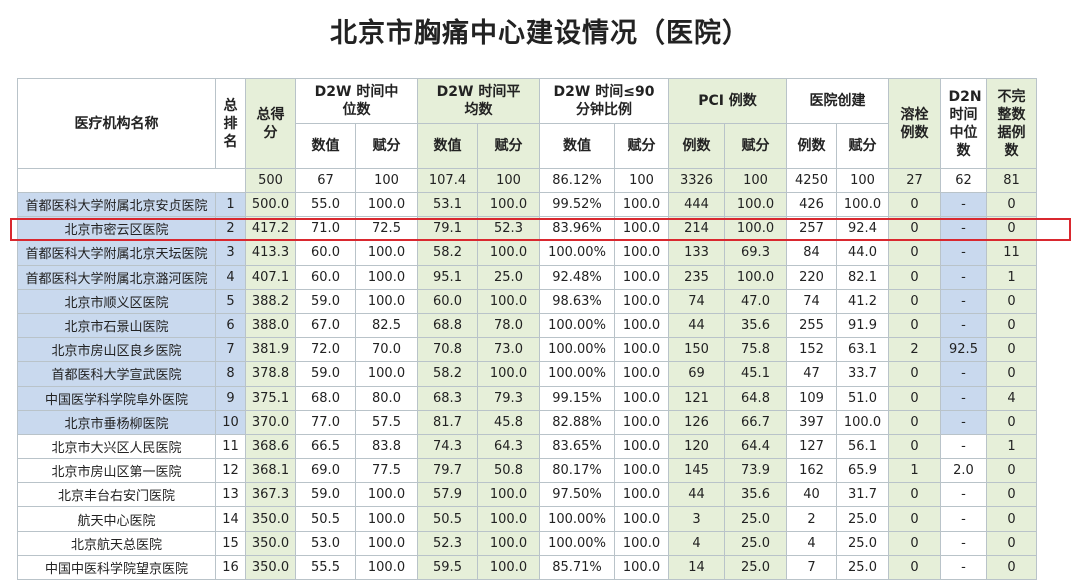  Describe the element at coordinates (862, 229) in the screenshot. I see `table-cell: 92.4` at that location.